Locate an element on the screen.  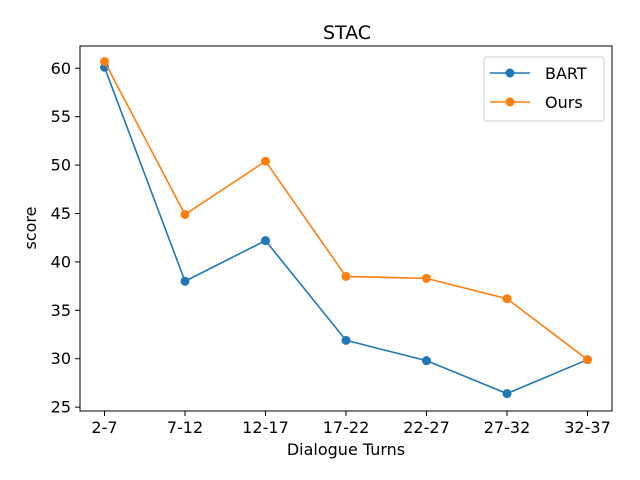
legend-label: BART is located at coordinates (566, 73).